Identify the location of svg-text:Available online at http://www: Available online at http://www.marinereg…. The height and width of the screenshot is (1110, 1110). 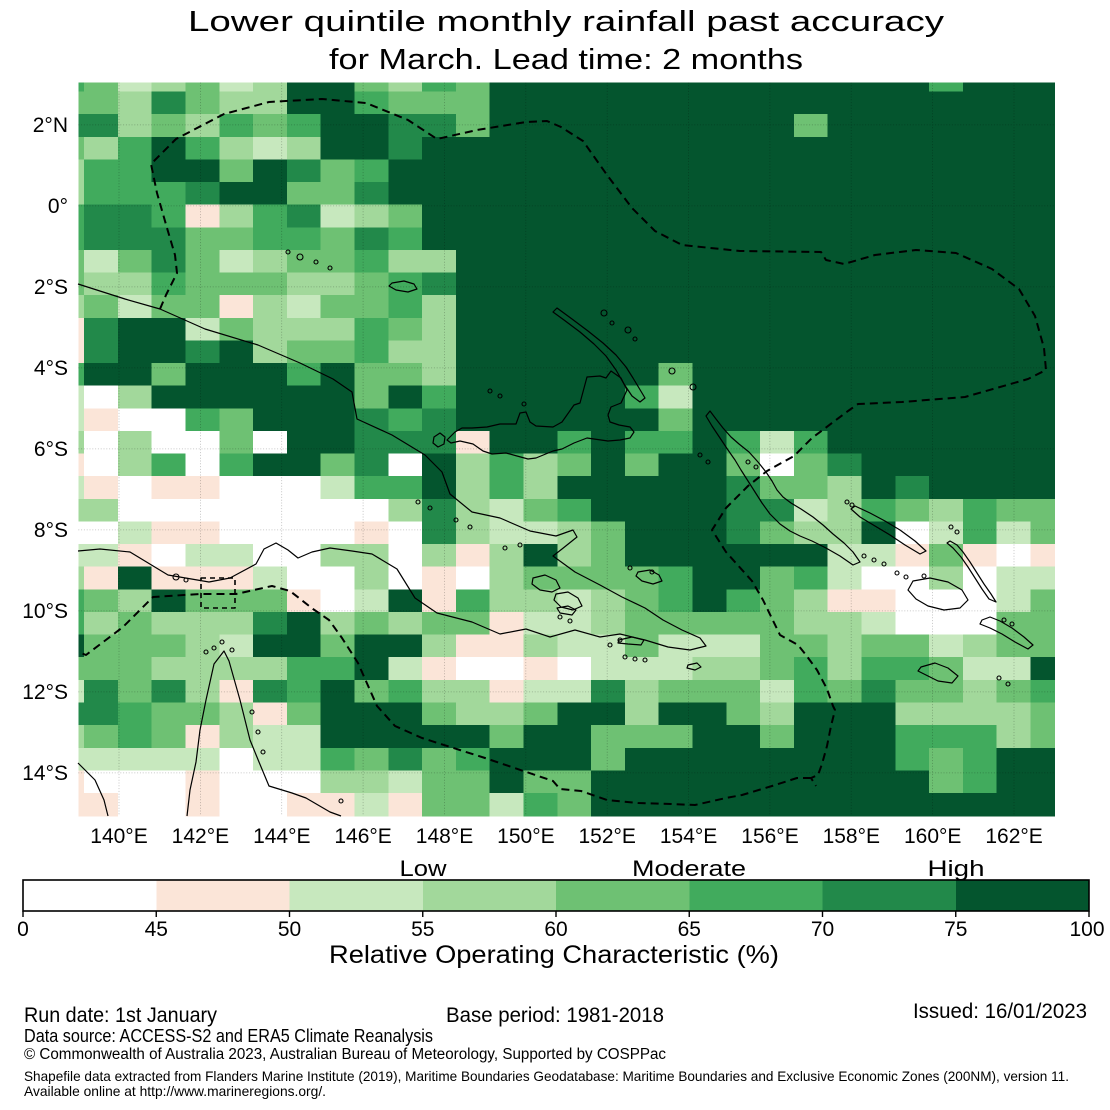
(175, 1091).